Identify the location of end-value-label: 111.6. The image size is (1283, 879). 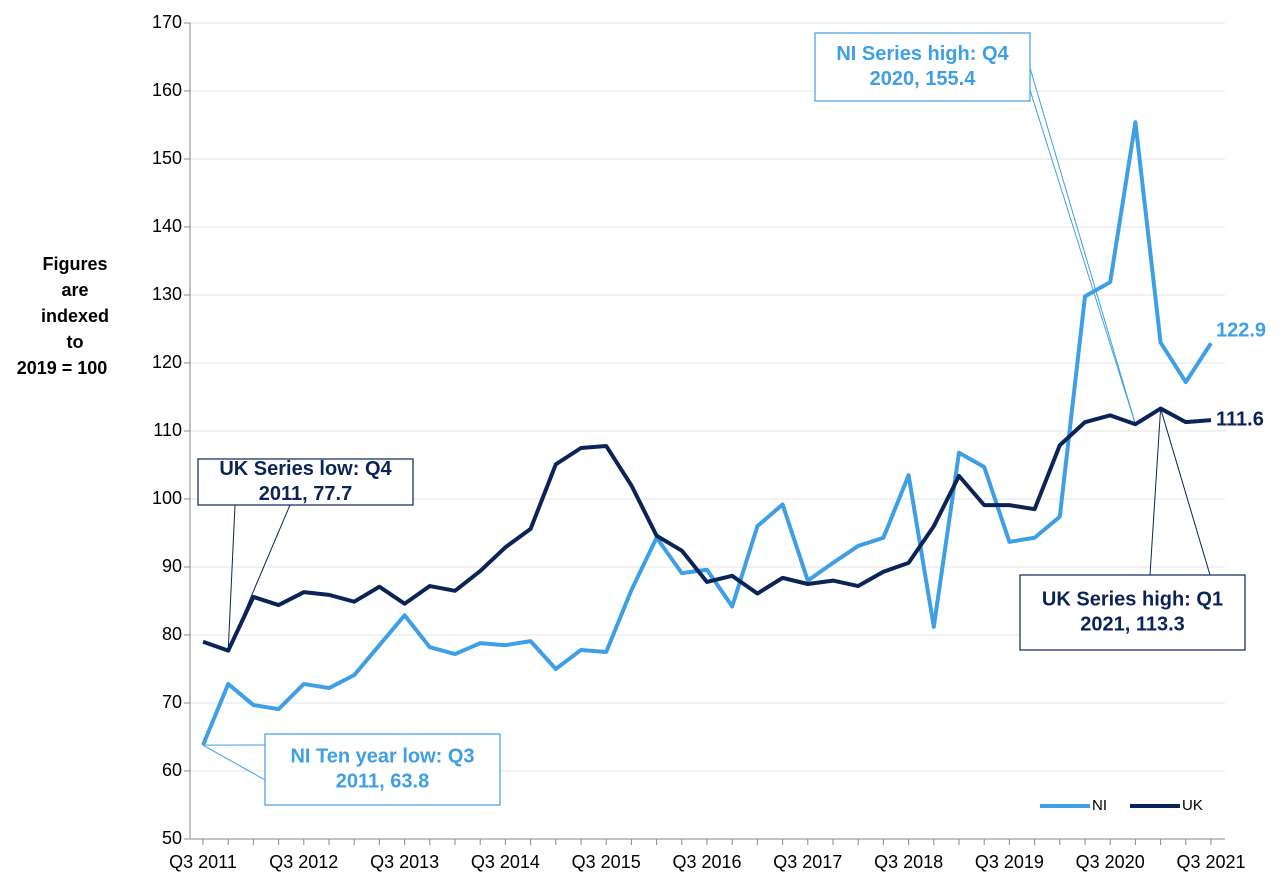
(1240, 419).